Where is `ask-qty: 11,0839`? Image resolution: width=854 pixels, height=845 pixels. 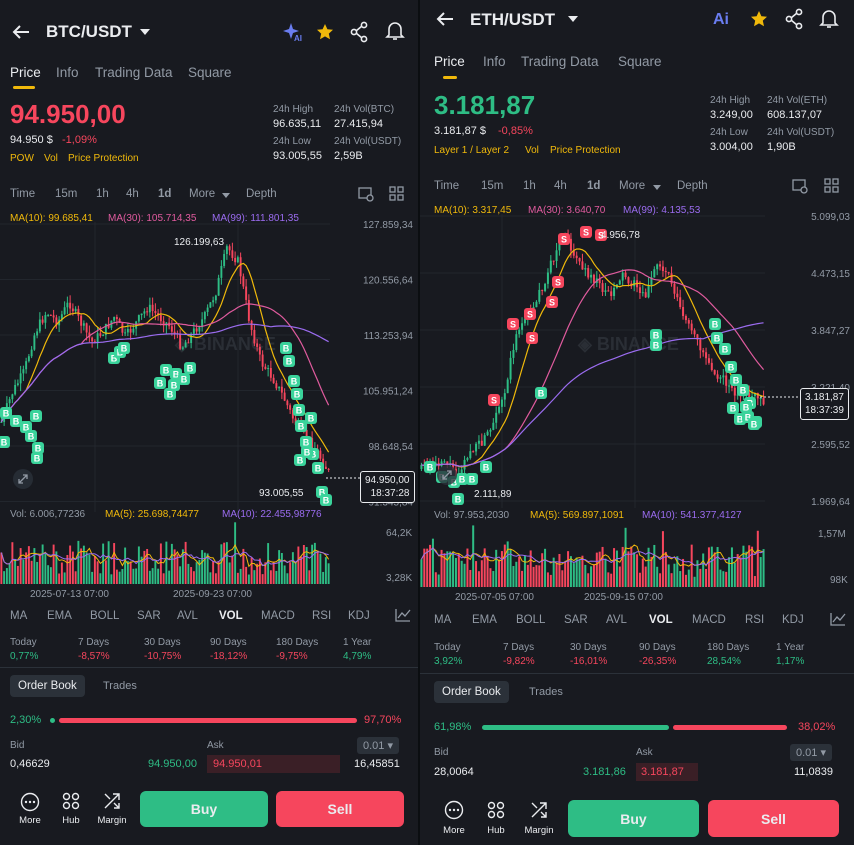 ask-qty: 11,0839 is located at coordinates (813, 772).